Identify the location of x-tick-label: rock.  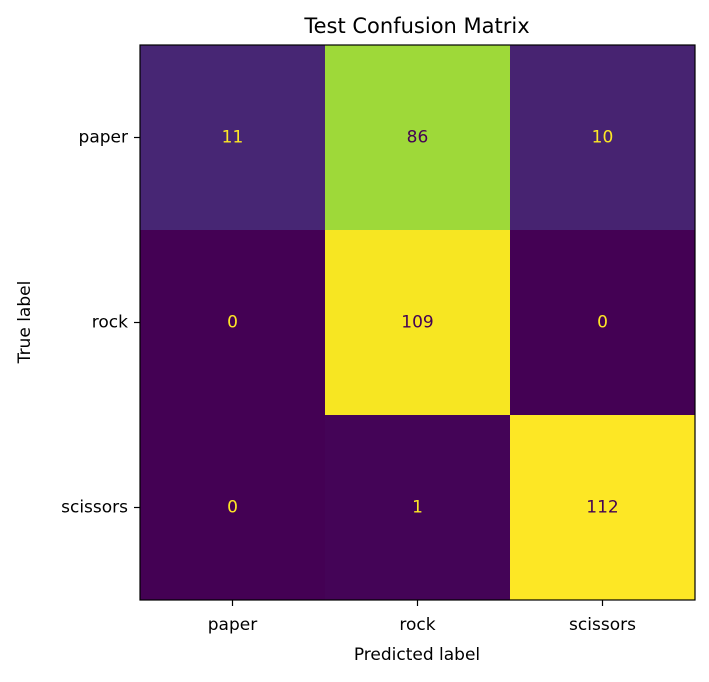
(417, 625).